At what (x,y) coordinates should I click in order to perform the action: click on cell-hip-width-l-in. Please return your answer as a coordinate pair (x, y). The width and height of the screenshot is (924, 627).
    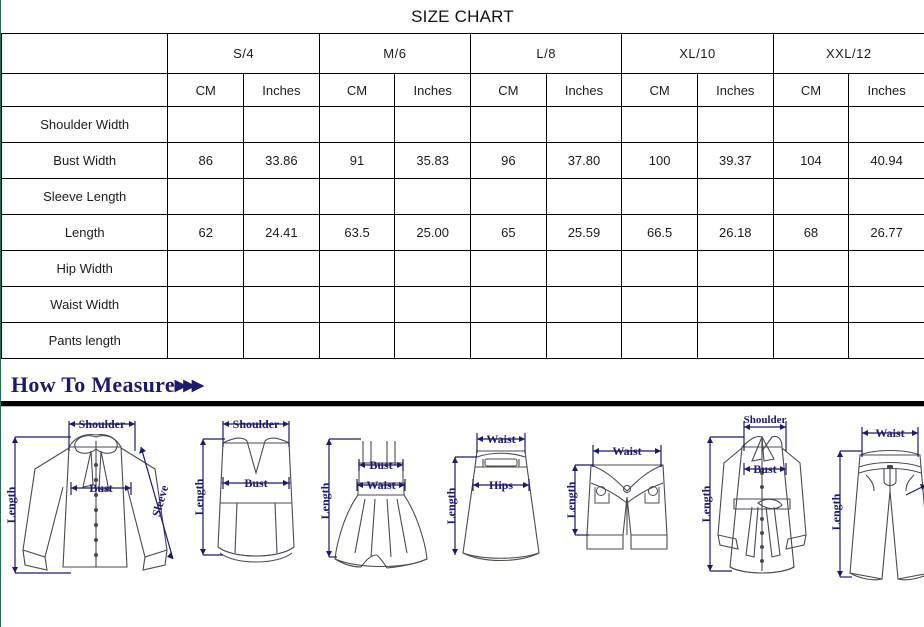
    Looking at the image, I should click on (584, 268).